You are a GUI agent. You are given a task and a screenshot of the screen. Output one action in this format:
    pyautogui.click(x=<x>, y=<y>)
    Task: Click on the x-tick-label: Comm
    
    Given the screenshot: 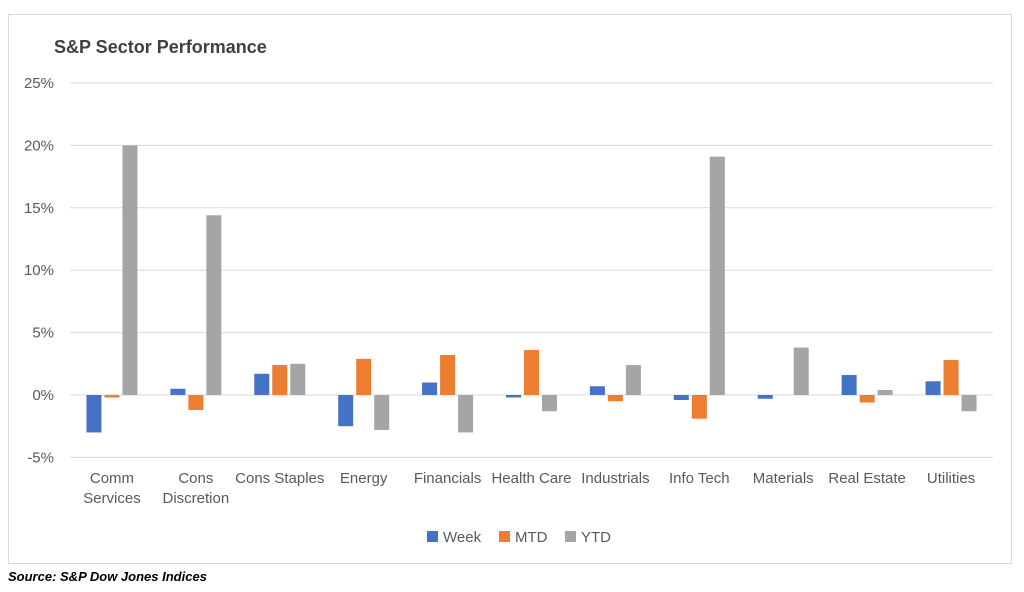 What is the action you would take?
    pyautogui.click(x=112, y=478)
    